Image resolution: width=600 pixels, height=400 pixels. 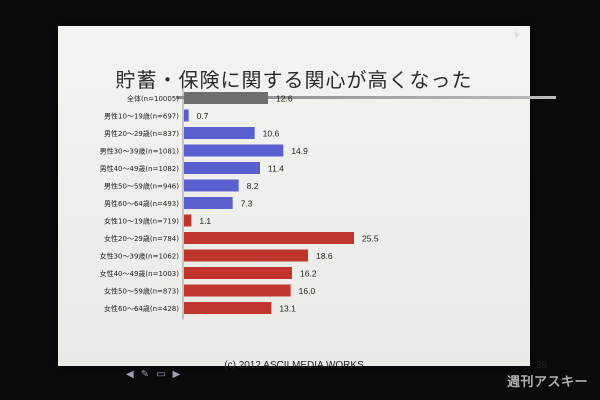 I want to click on arrow-right-icon: ▶, so click(x=176, y=374).